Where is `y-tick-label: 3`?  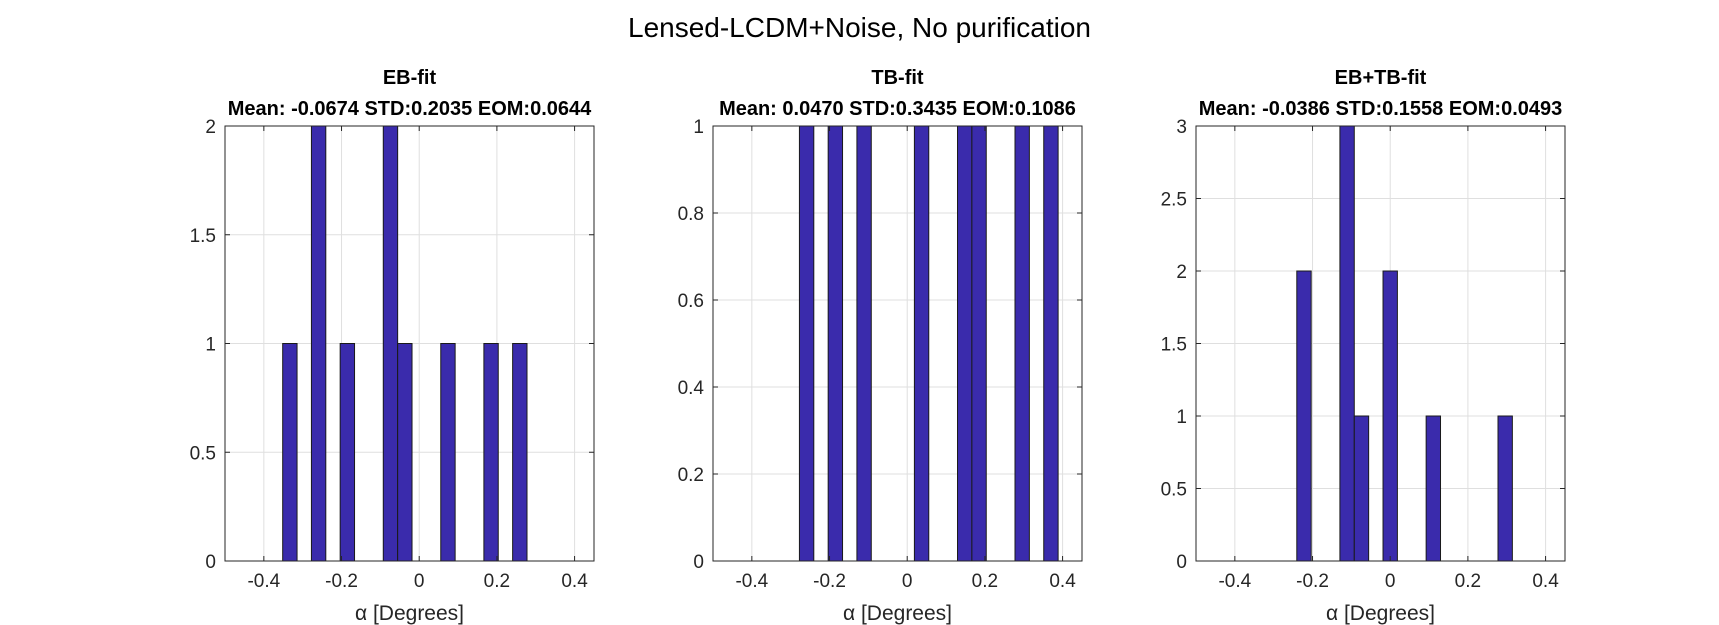 y-tick-label: 3 is located at coordinates (1181, 127).